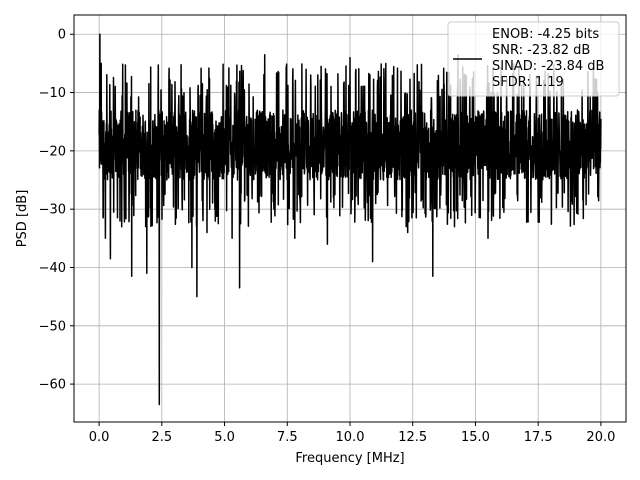 This screenshot has height=480, width=640. I want to click on y-tick-label: −10, so click(52, 93).